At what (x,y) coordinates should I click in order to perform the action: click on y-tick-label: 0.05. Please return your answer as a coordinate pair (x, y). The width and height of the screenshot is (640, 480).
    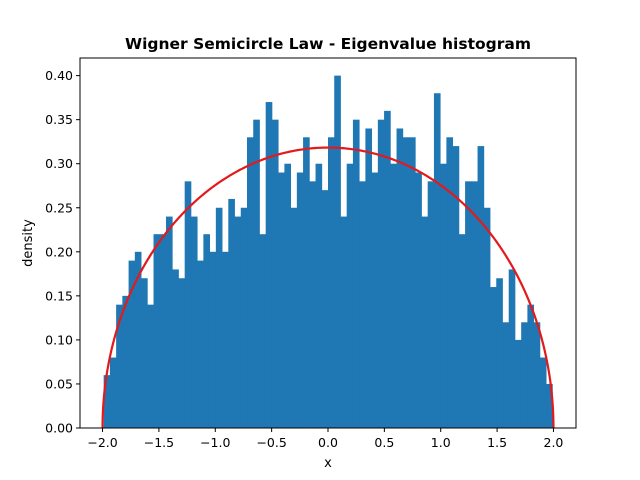
    Looking at the image, I should click on (59, 383).